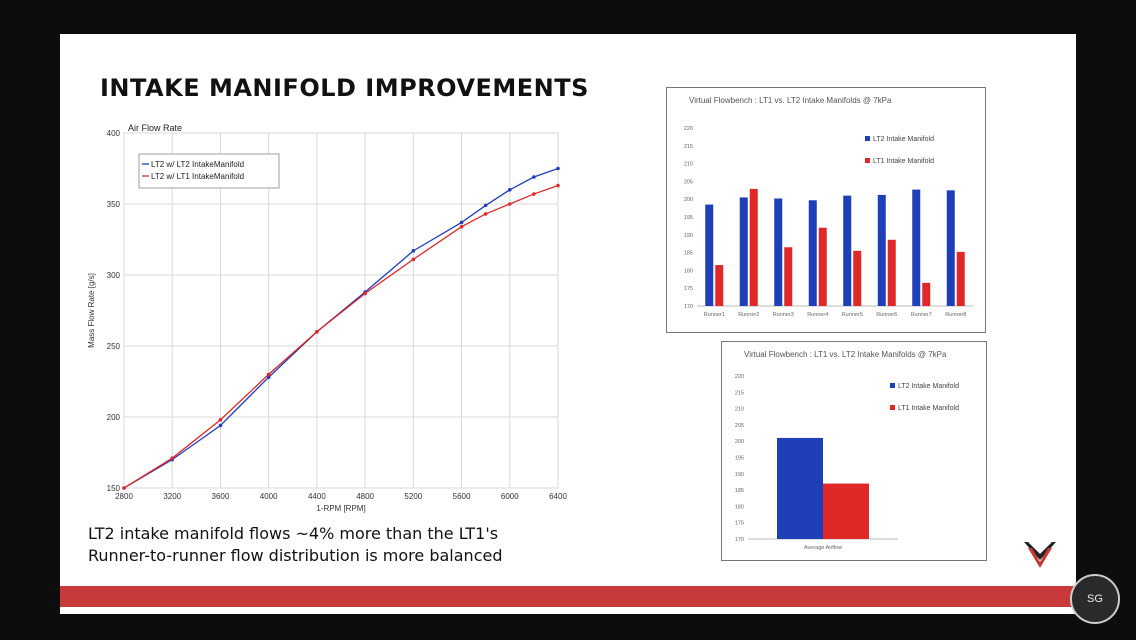 This screenshot has width=1136, height=640. What do you see at coordinates (852, 315) in the screenshot?
I see `category-label: Runner5` at bounding box center [852, 315].